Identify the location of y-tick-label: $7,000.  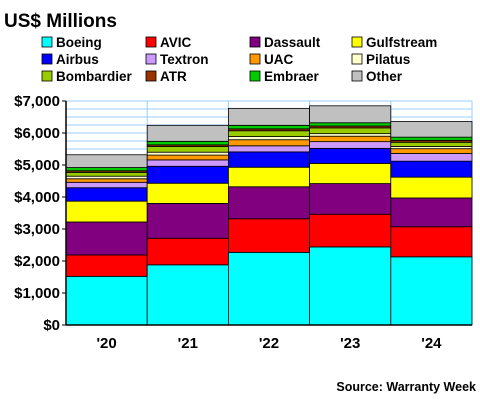
(37, 101).